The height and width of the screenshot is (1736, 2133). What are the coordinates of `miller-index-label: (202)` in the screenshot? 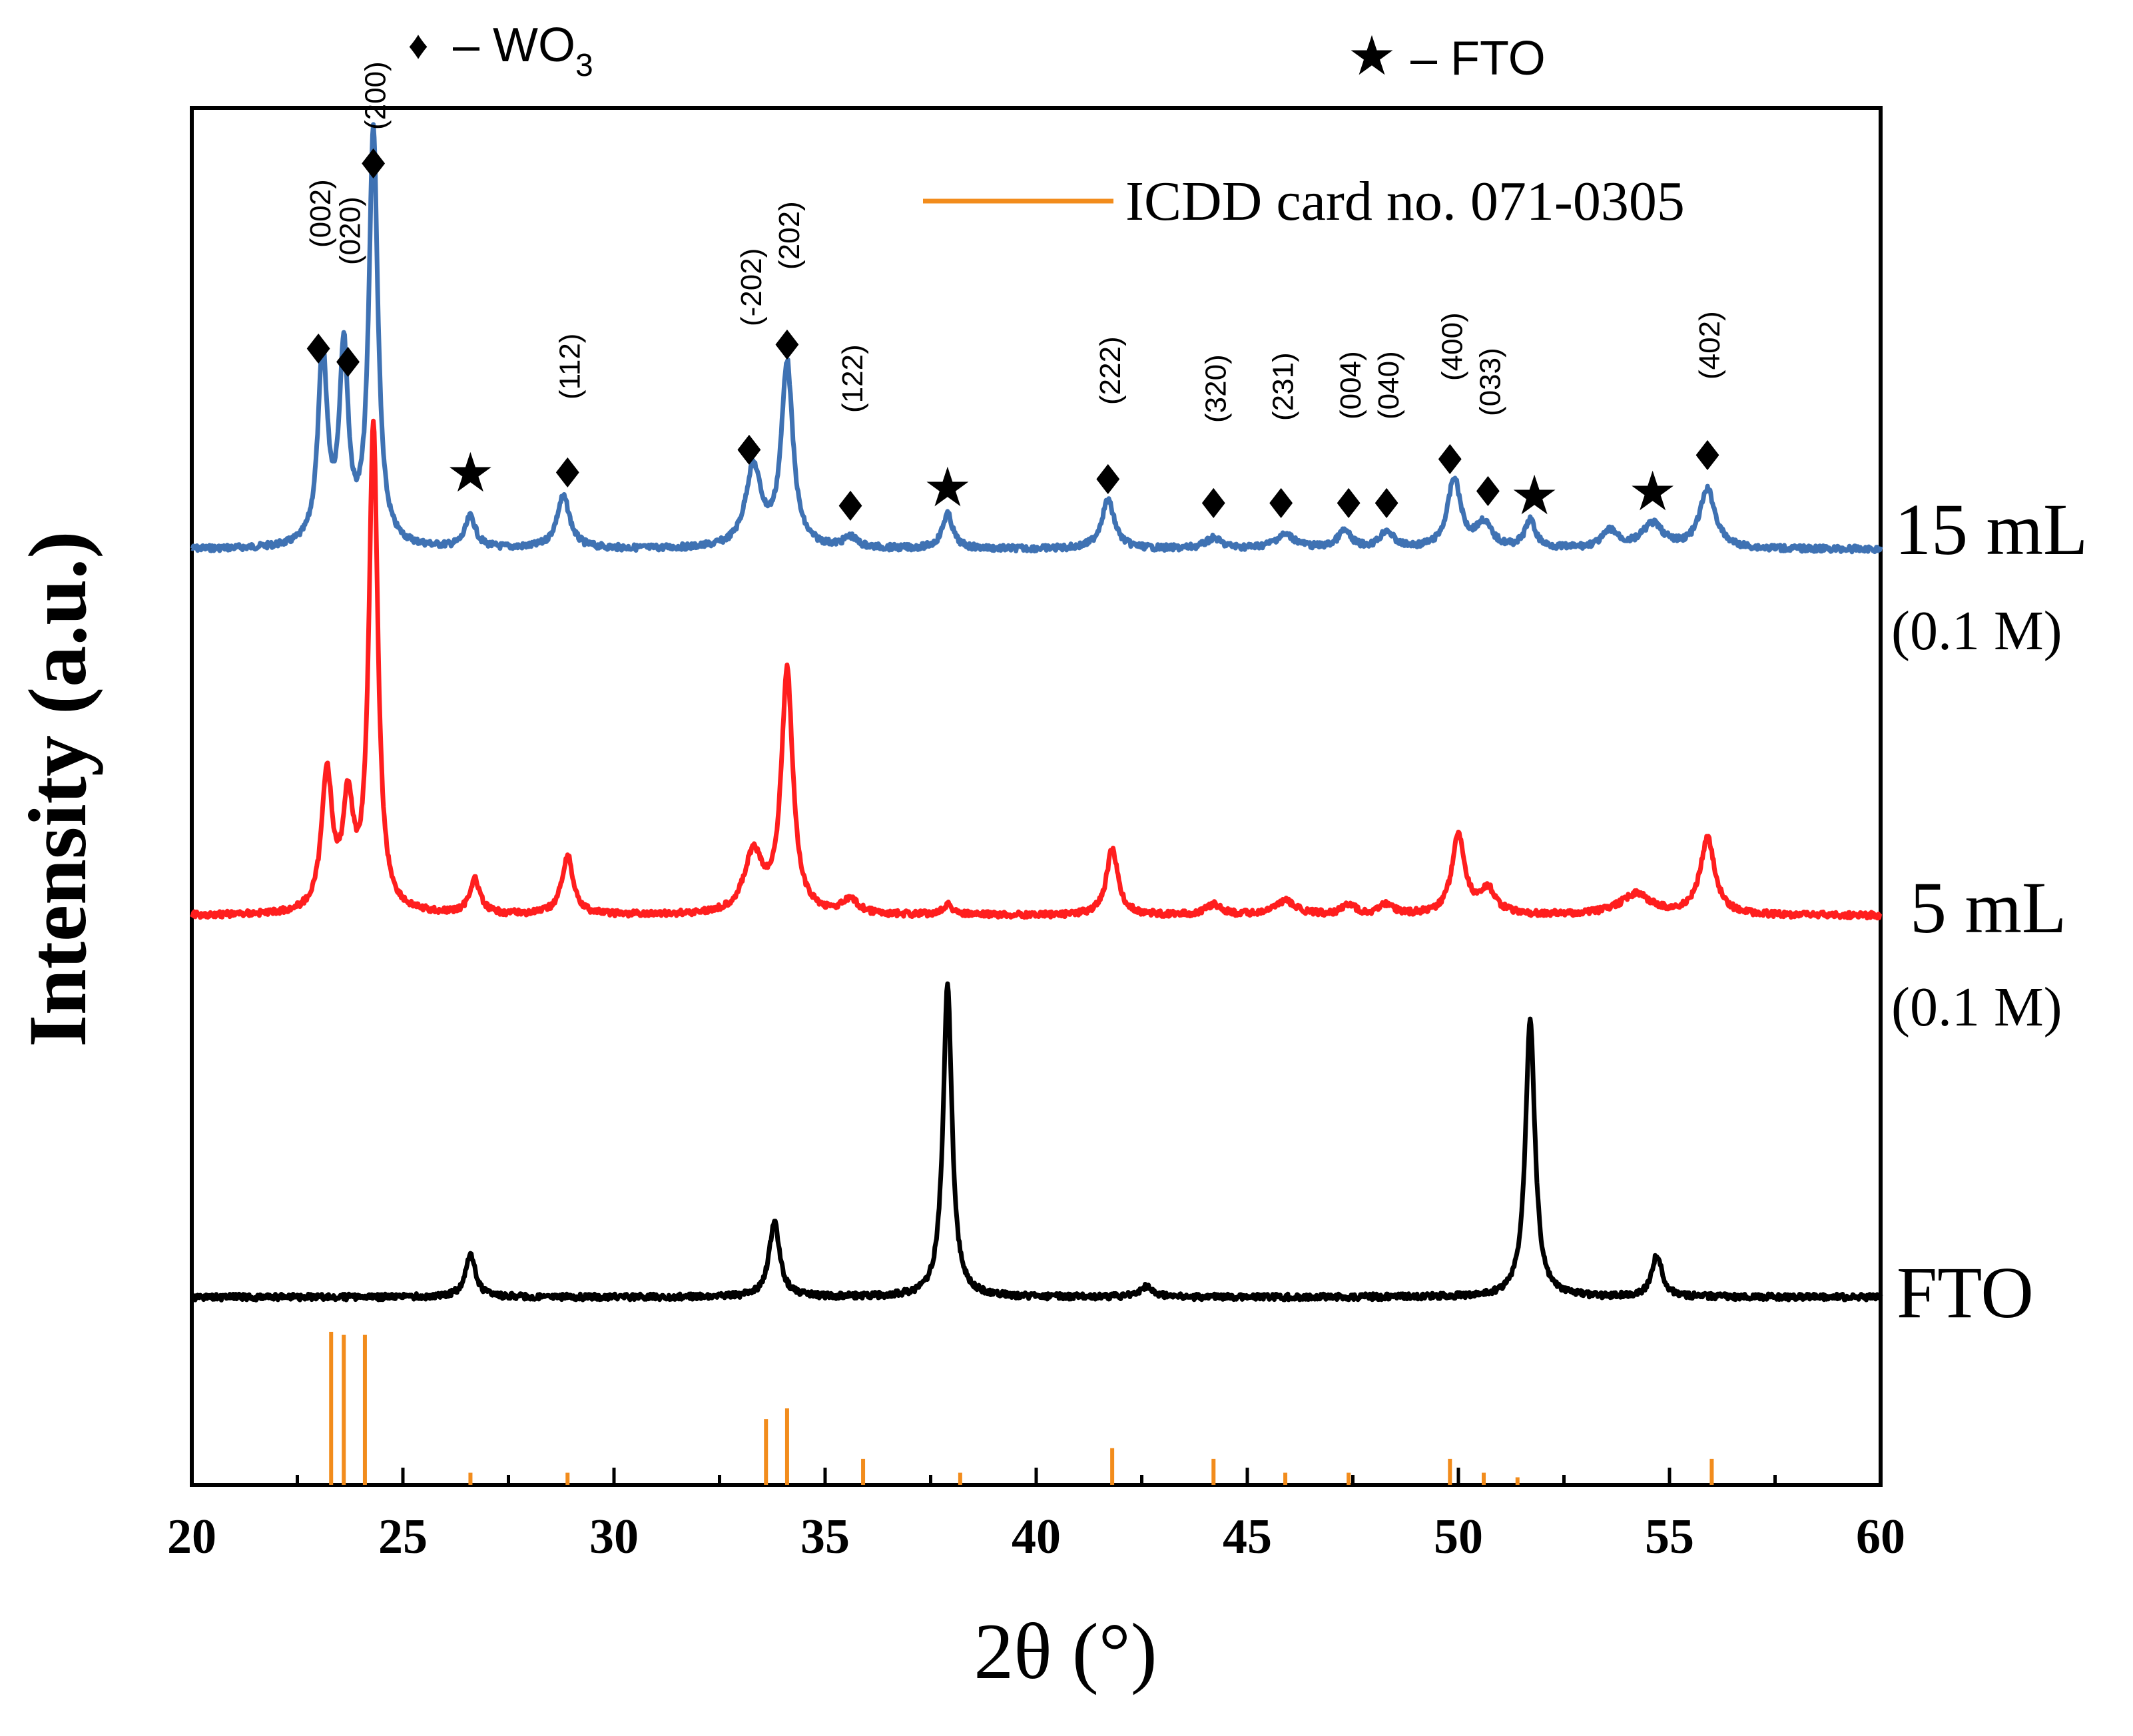 It's located at (789, 235).